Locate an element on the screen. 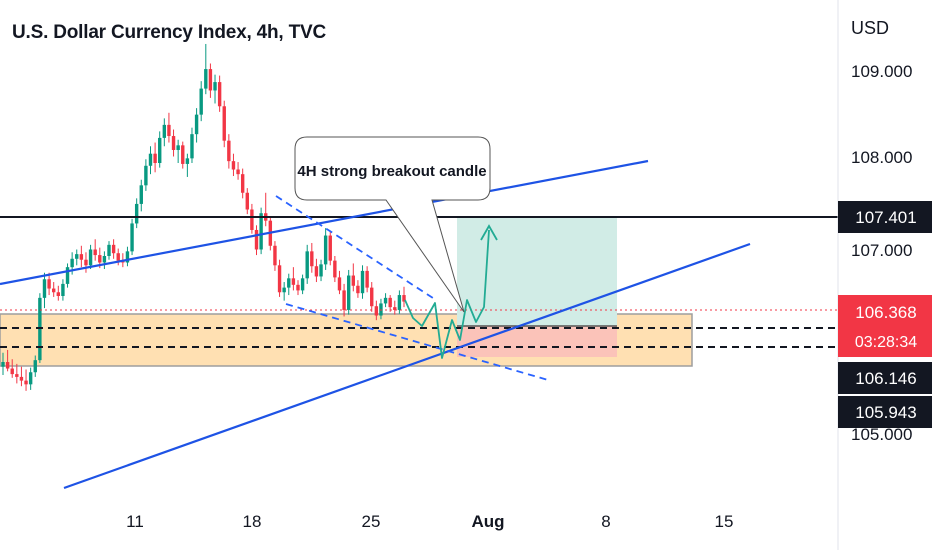 The image size is (932, 555). level-price-tag: 107.401 is located at coordinates (885, 217).